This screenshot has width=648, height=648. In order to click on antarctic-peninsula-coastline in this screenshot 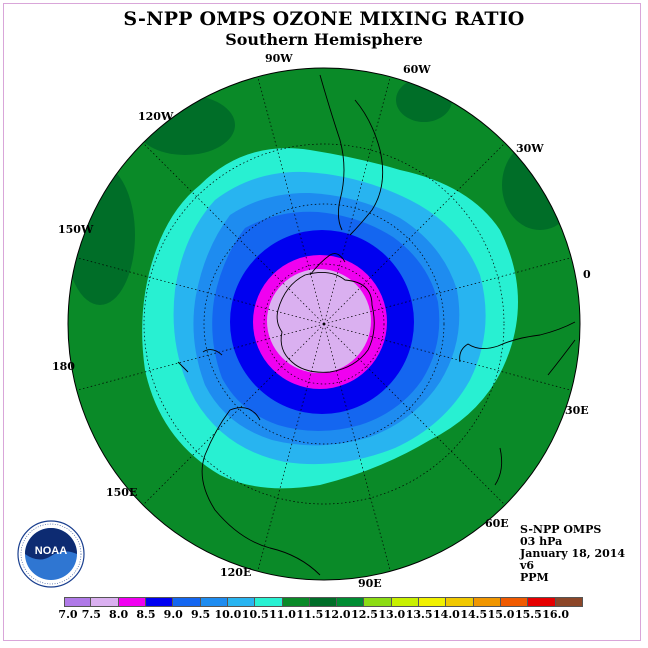, I will do `click(327, 264)`.